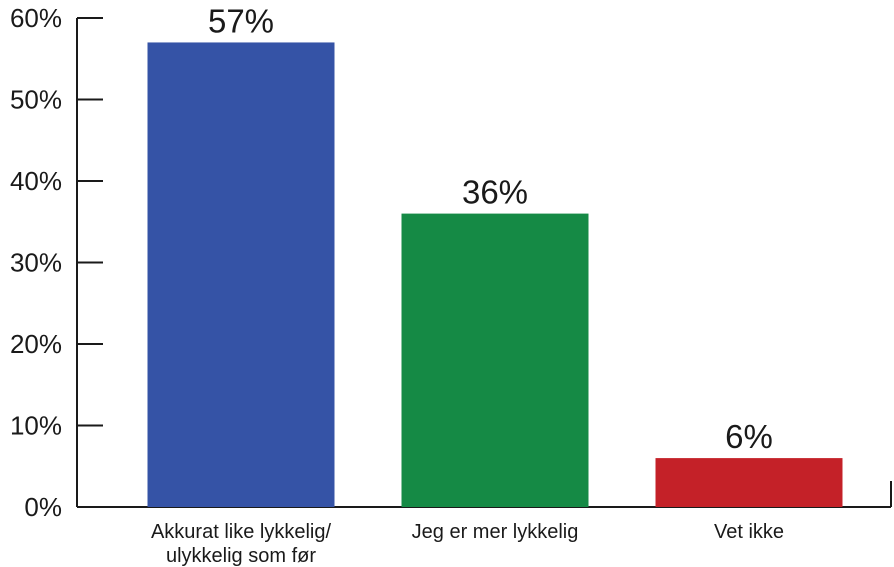 The image size is (894, 567). Describe the element at coordinates (36, 426) in the screenshot. I see `y-tick-label: 10%` at that location.